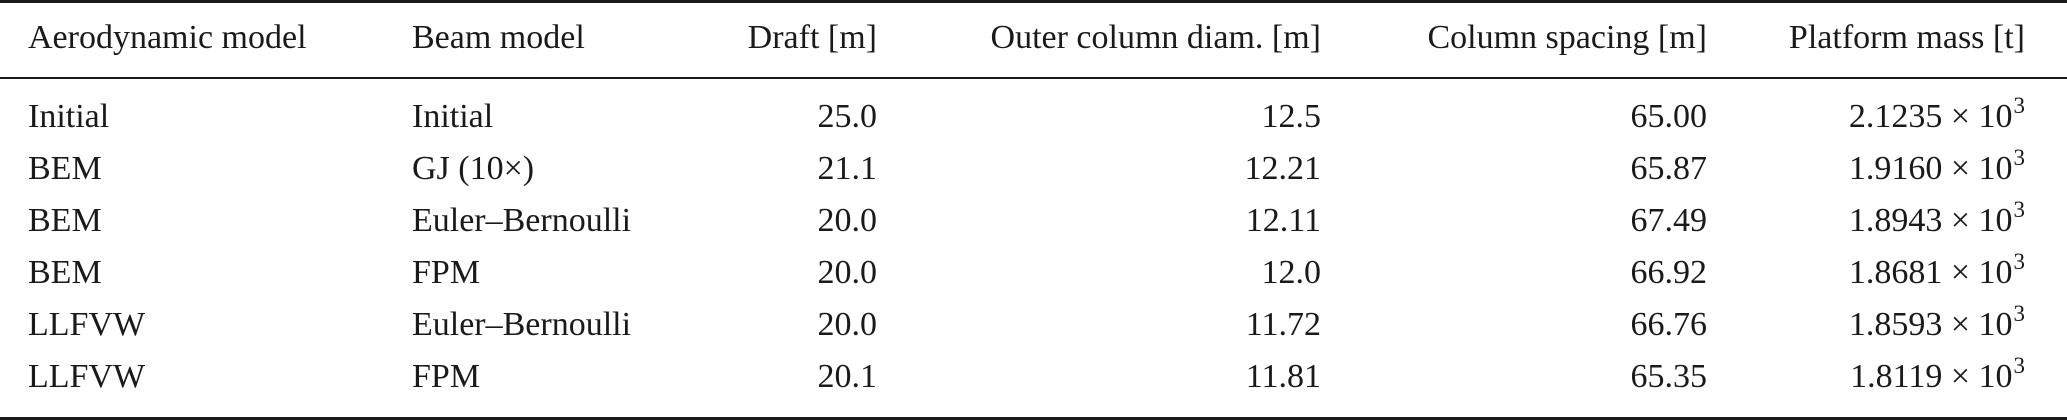 This screenshot has width=2067, height=420. Describe the element at coordinates (1669, 376) in the screenshot. I see `cell-column-spacing: 65.35` at that location.